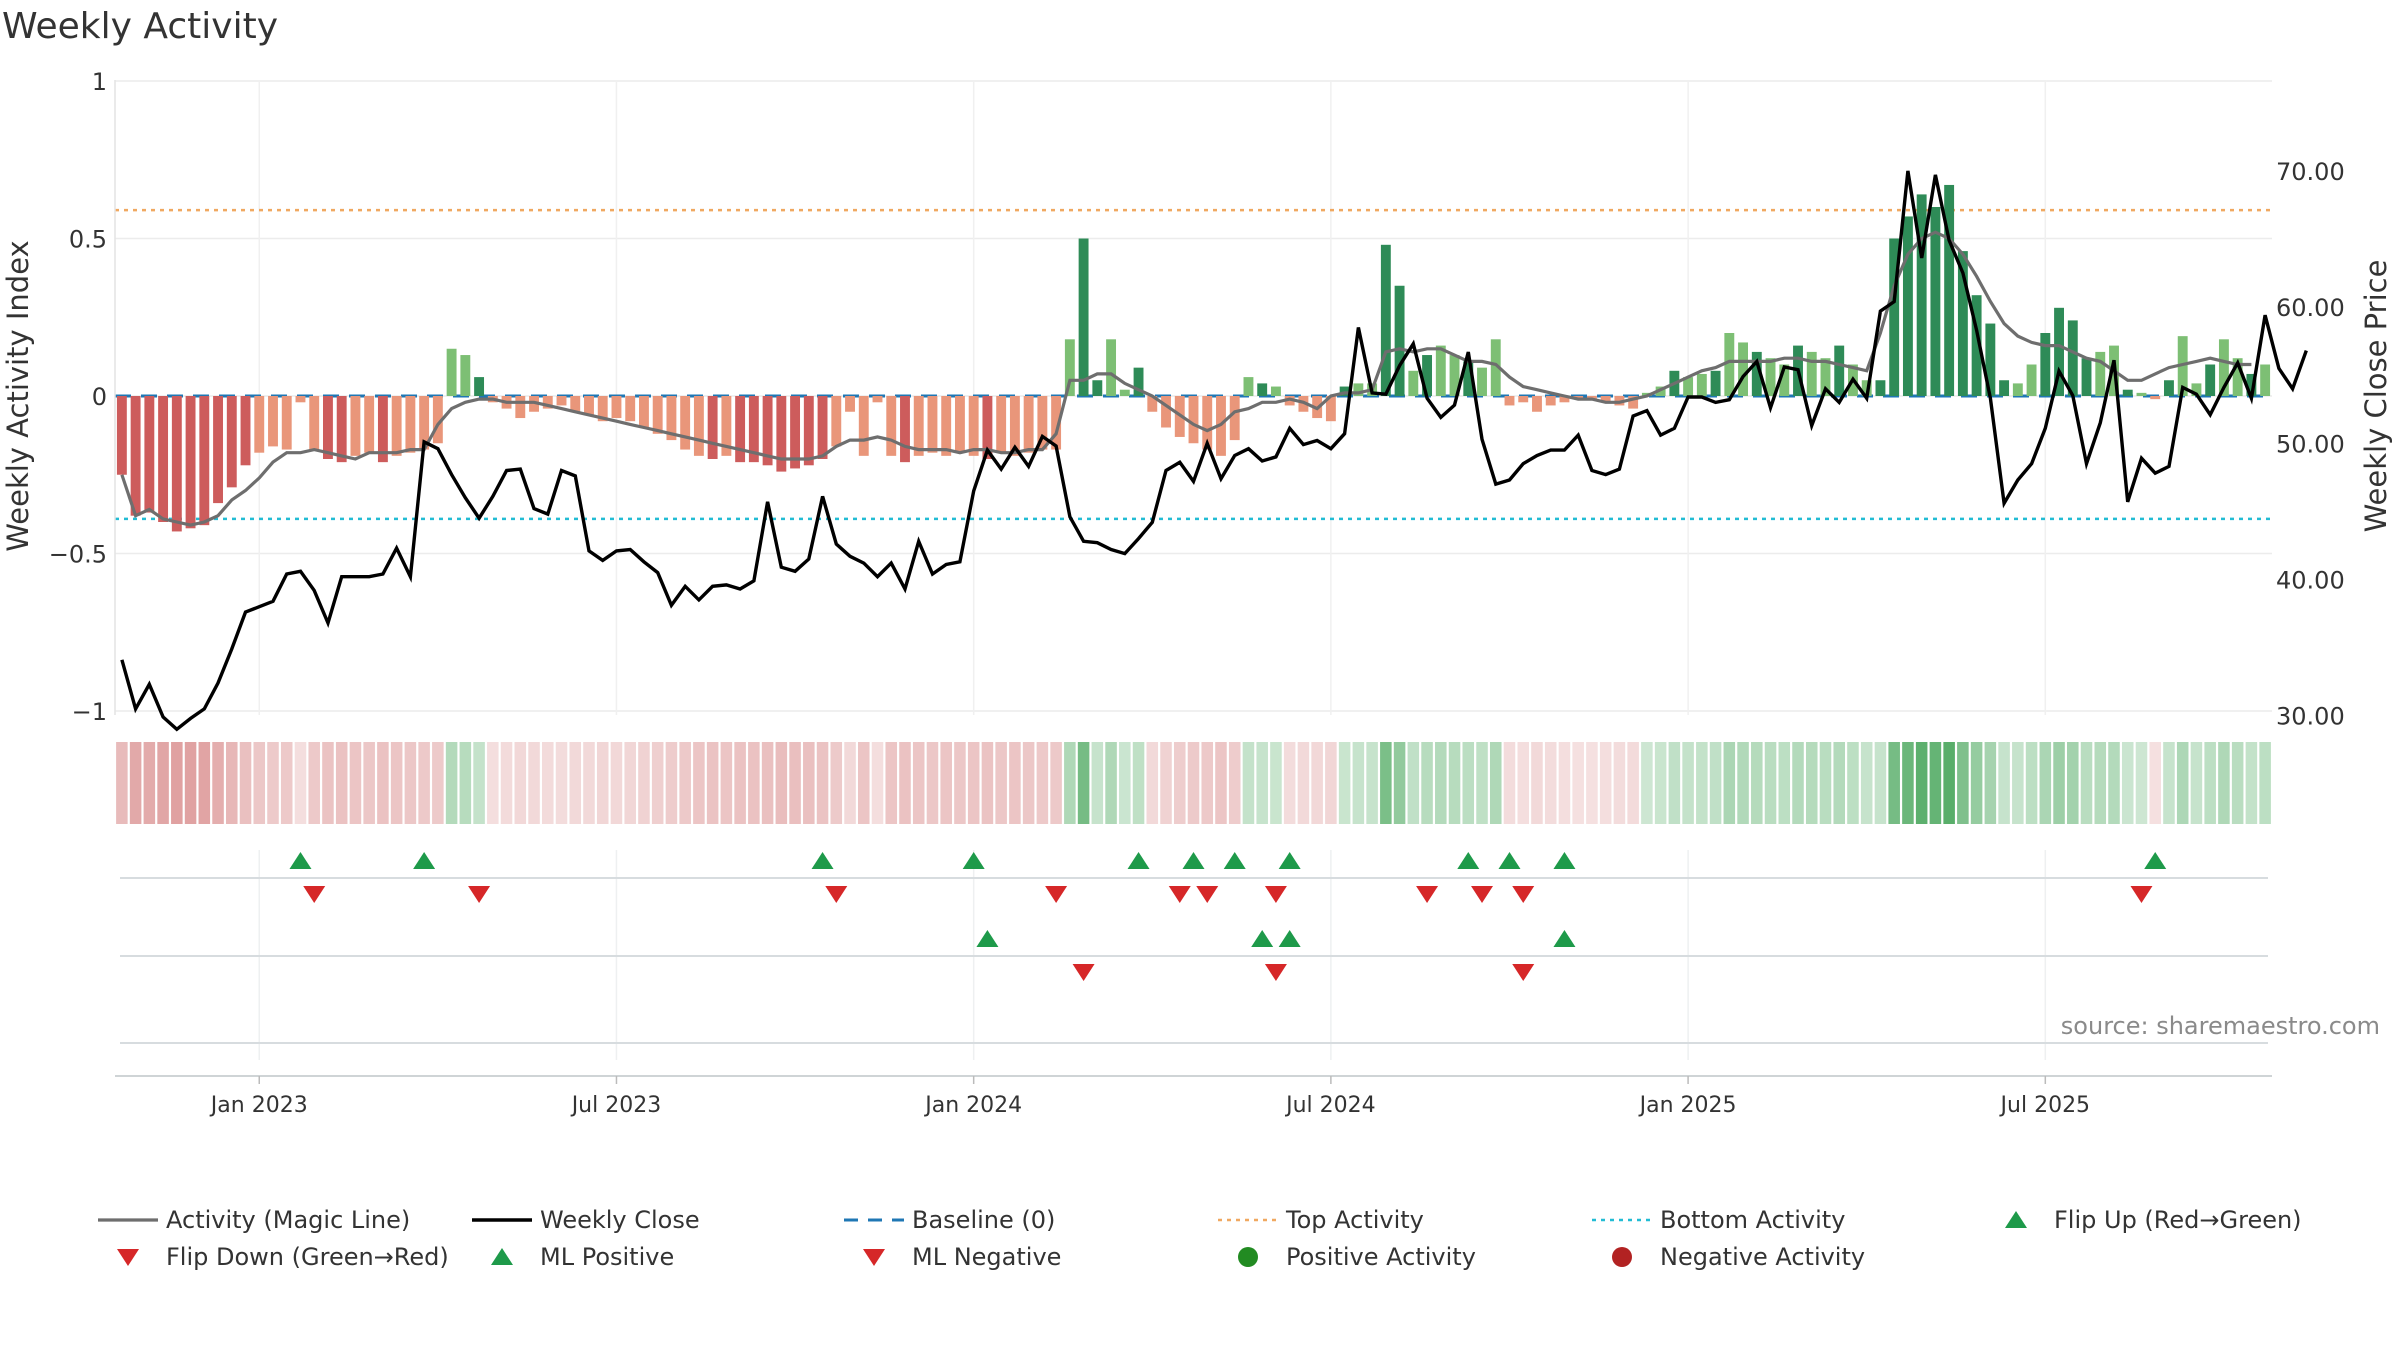 The width and height of the screenshot is (2400, 1350). I want to click on legend-item: Flip Down (Green→Red), so click(273, 1257).